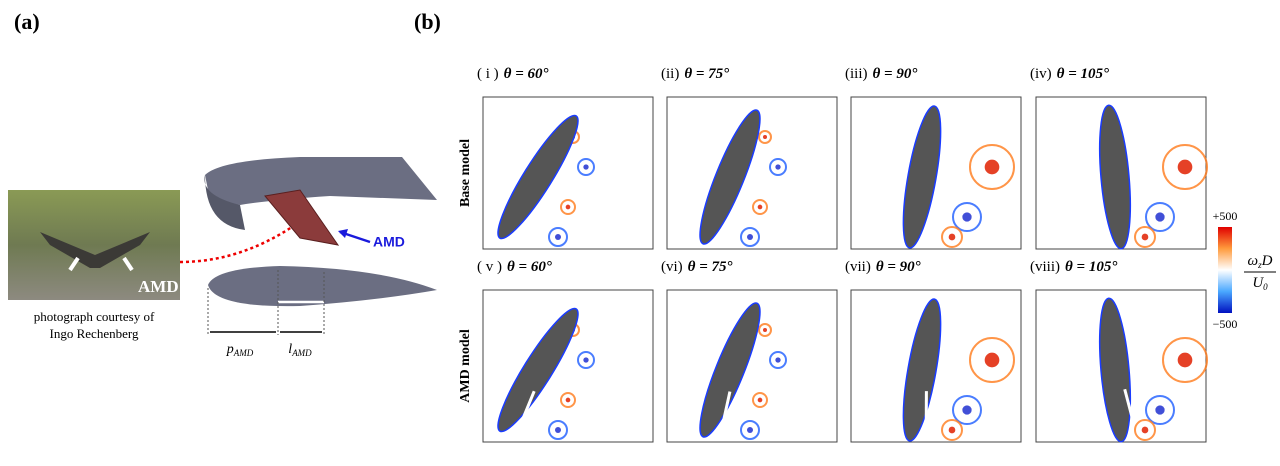 This screenshot has width=1280, height=466. Describe the element at coordinates (427, 21) in the screenshot. I see `panel-tag: (b)` at that location.